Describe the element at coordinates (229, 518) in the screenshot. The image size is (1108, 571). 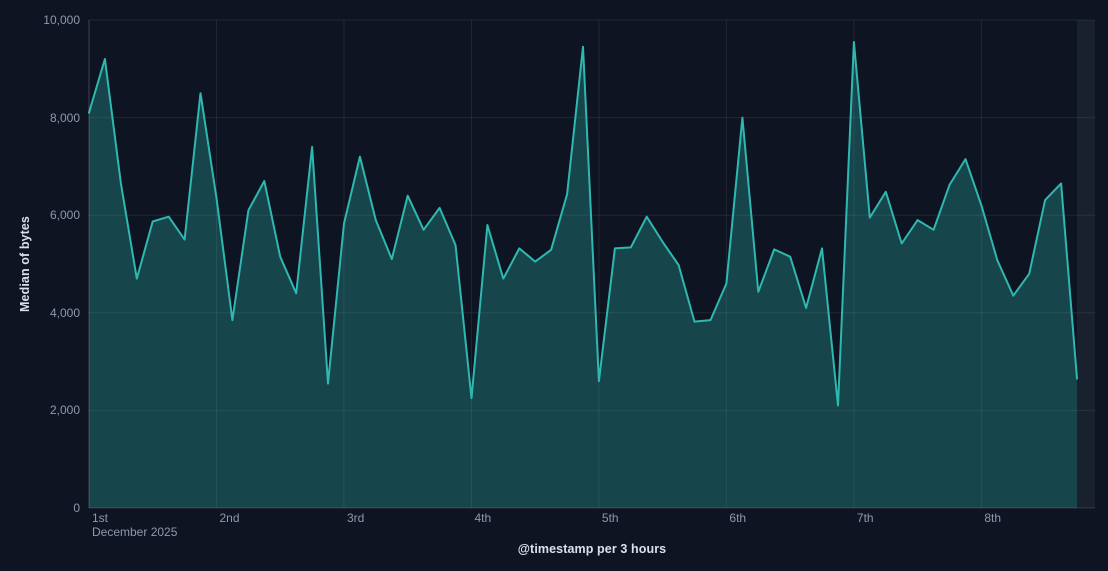
I see `x-axis-tick-label: 2nd` at that location.